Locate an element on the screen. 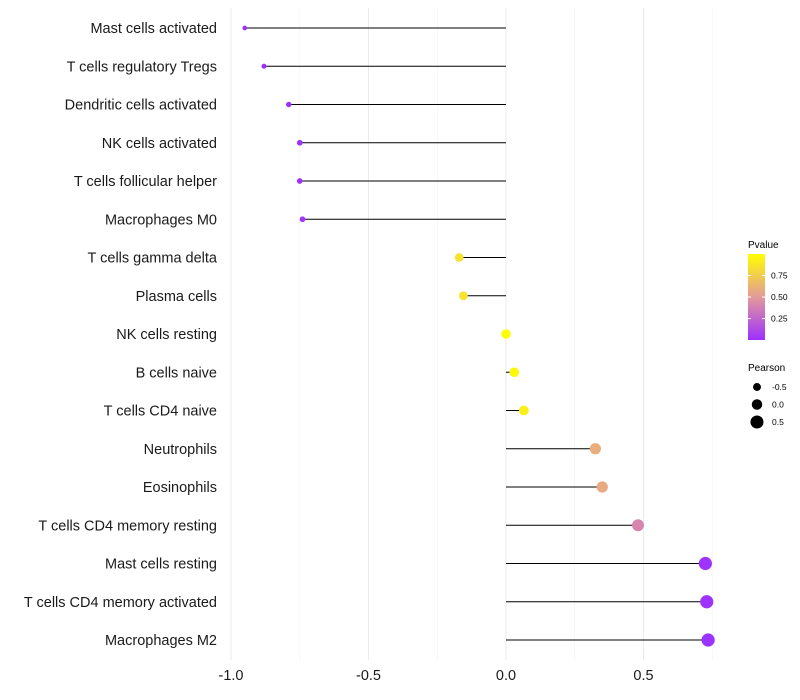 Image resolution: width=800 pixels, height=700 pixels. pearson-legend-keys: -0.5 0.0 0.5 is located at coordinates (768, 405).